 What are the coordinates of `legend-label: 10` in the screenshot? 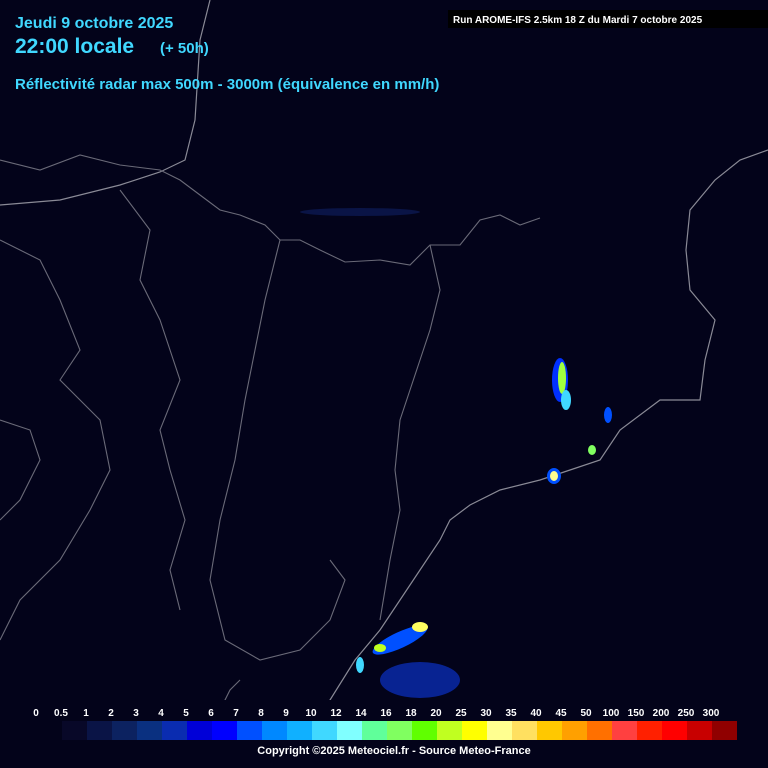 It's located at (311, 713).